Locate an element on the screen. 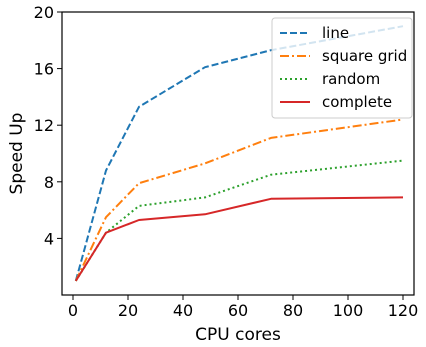 This screenshot has height=347, width=426. x-tick-label: 40 is located at coordinates (183, 310).